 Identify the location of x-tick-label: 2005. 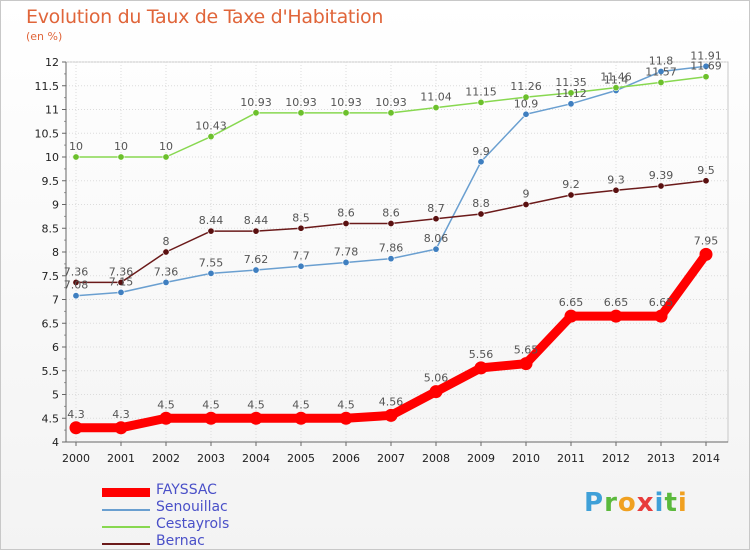
(301, 458).